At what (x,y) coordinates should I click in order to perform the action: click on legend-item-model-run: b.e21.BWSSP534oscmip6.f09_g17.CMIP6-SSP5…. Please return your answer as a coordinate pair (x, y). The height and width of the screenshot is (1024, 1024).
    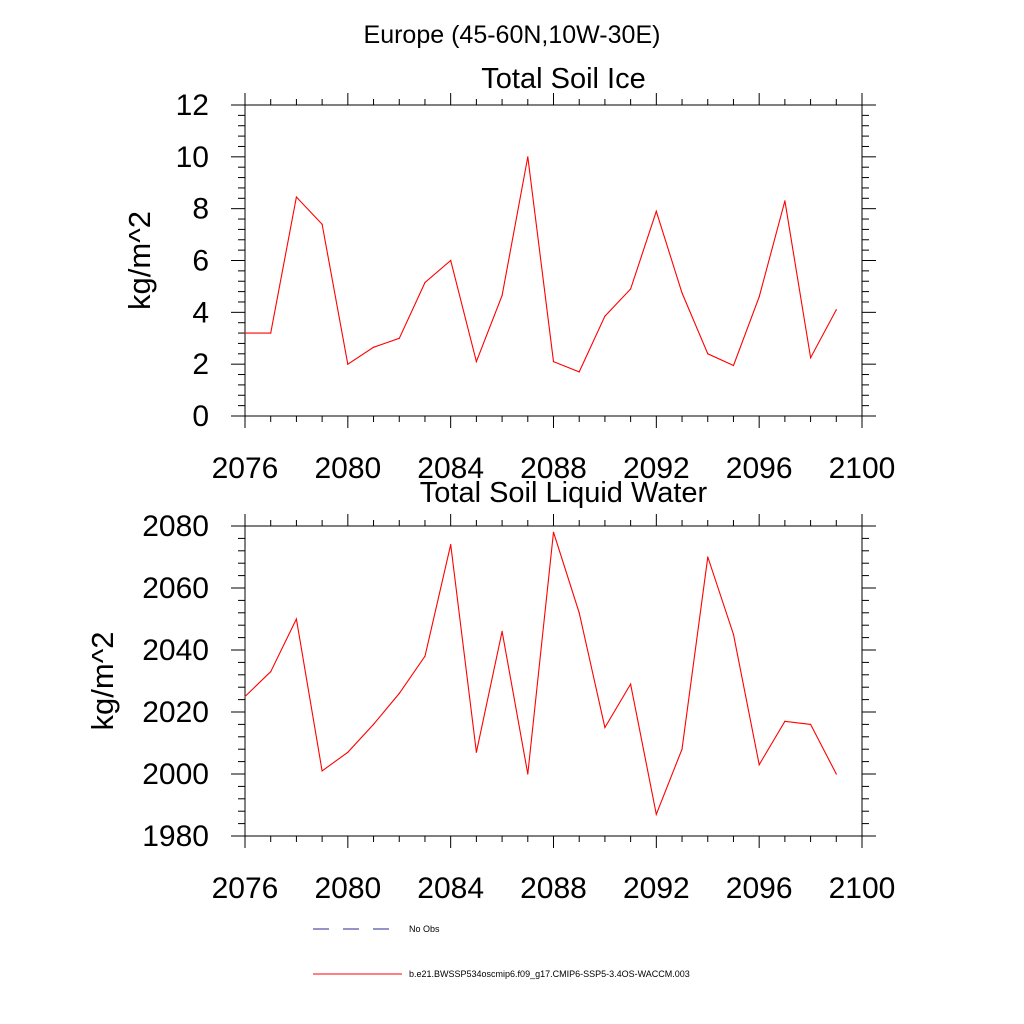
    Looking at the image, I should click on (501, 974).